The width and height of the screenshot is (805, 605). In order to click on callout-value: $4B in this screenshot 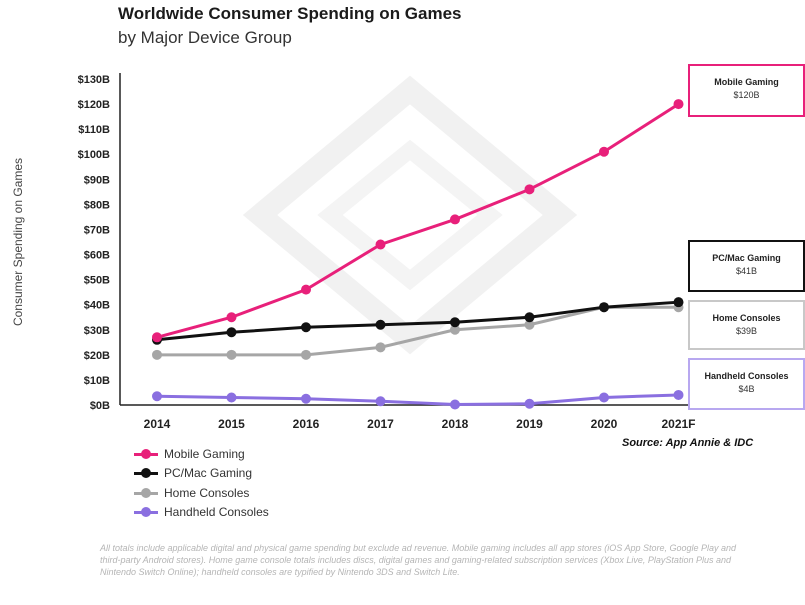, I will do `click(746, 389)`.